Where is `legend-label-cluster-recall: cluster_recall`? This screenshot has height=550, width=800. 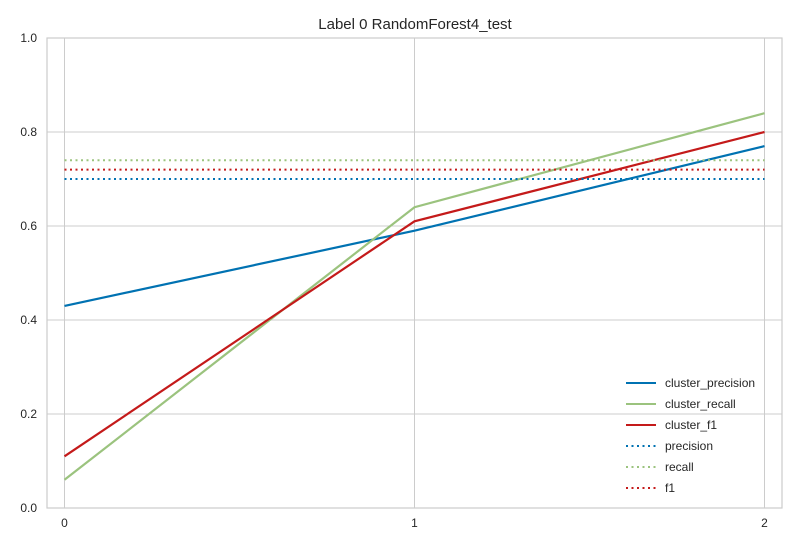
legend-label-cluster-recall: cluster_recall is located at coordinates (700, 404).